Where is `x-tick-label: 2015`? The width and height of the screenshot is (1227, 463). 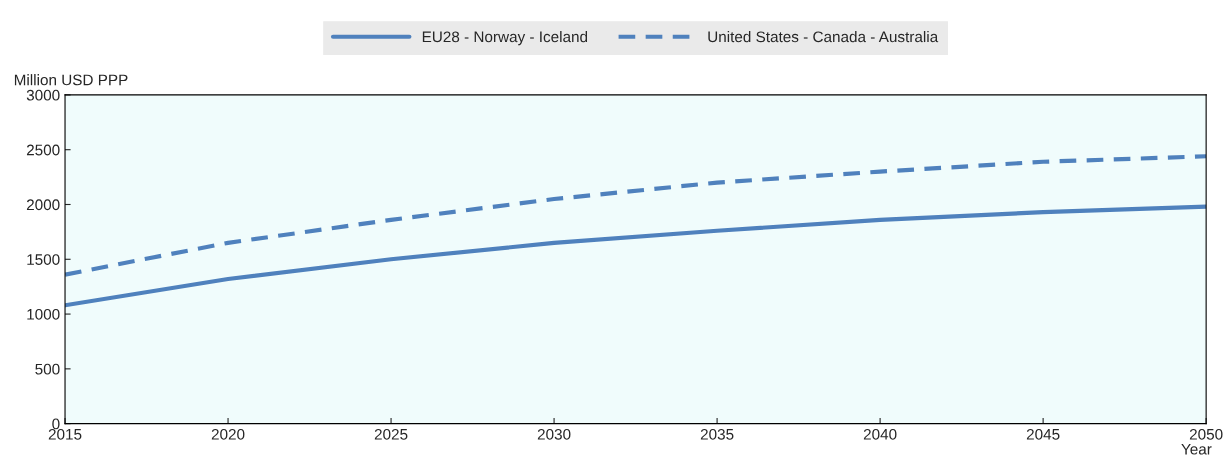 x-tick-label: 2015 is located at coordinates (65, 434).